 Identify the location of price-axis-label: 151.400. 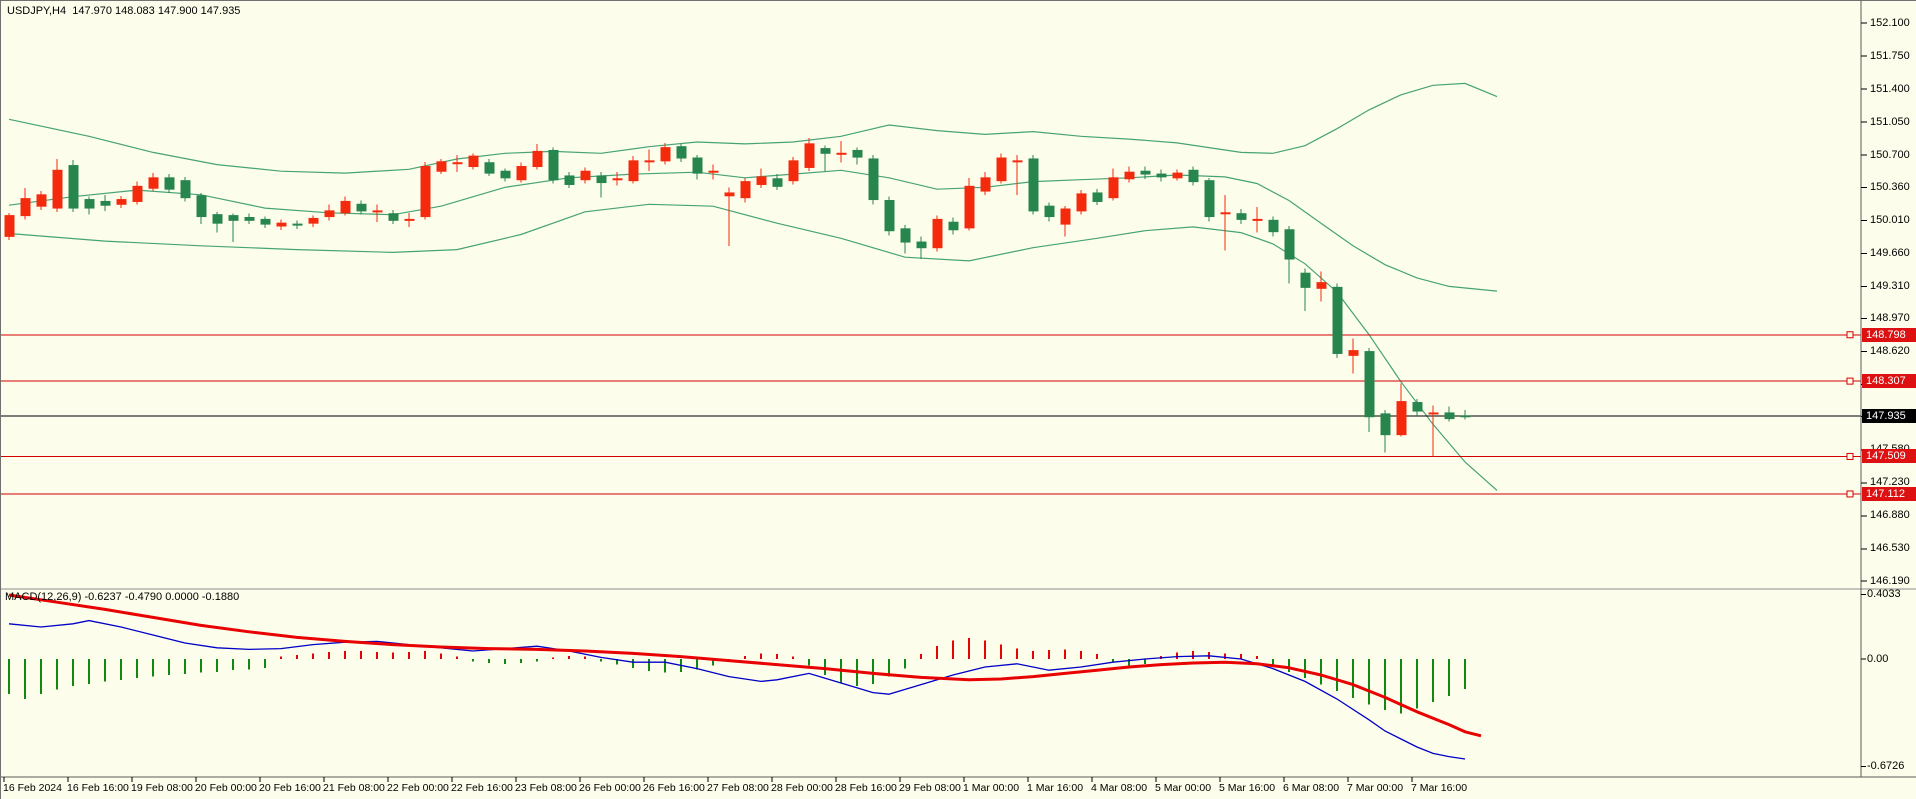
(1890, 88).